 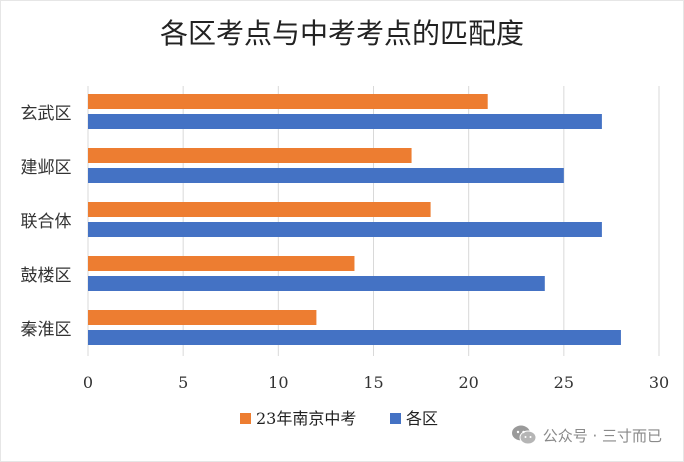 I want to click on x-tick-labels: 0 5 10 15 20 25 30, so click(x=376, y=382).